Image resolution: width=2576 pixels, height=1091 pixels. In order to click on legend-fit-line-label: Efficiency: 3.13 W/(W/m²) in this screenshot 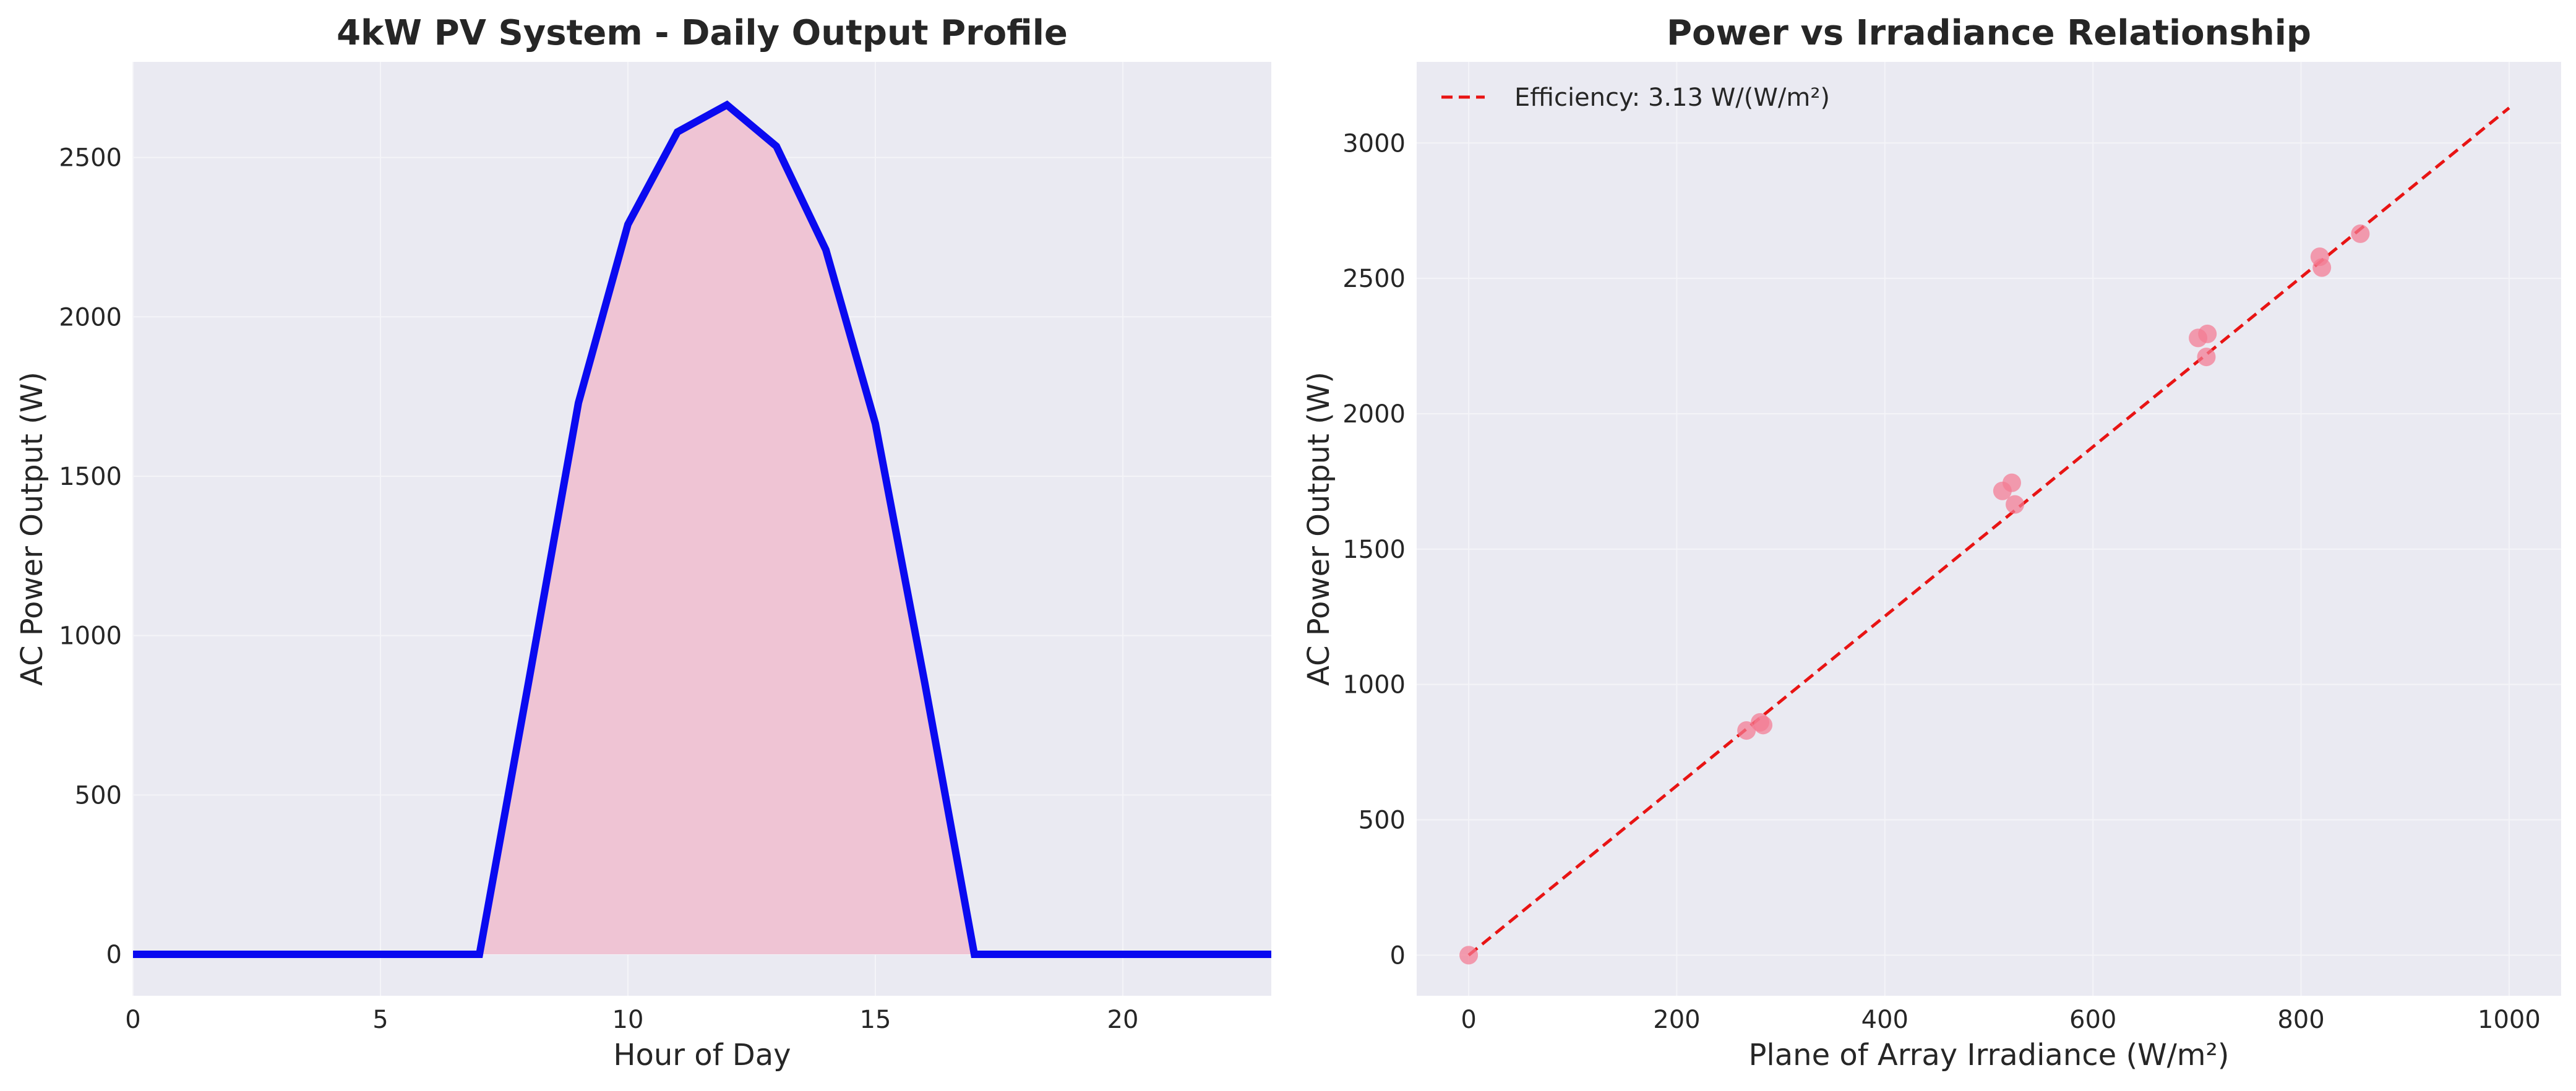, I will do `click(1672, 98)`.